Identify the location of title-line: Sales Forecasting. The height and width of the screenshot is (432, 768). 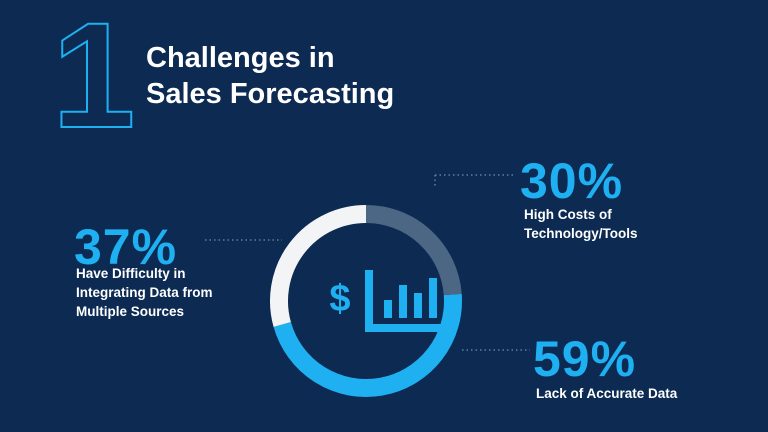
(270, 94).